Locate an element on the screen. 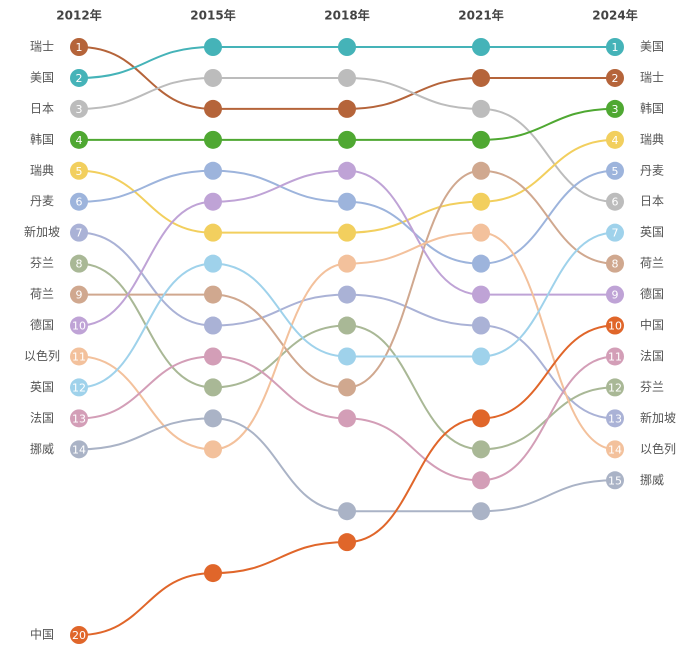 Image resolution: width=700 pixels, height=671 pixels. rank-number: 20 is located at coordinates (79, 635).